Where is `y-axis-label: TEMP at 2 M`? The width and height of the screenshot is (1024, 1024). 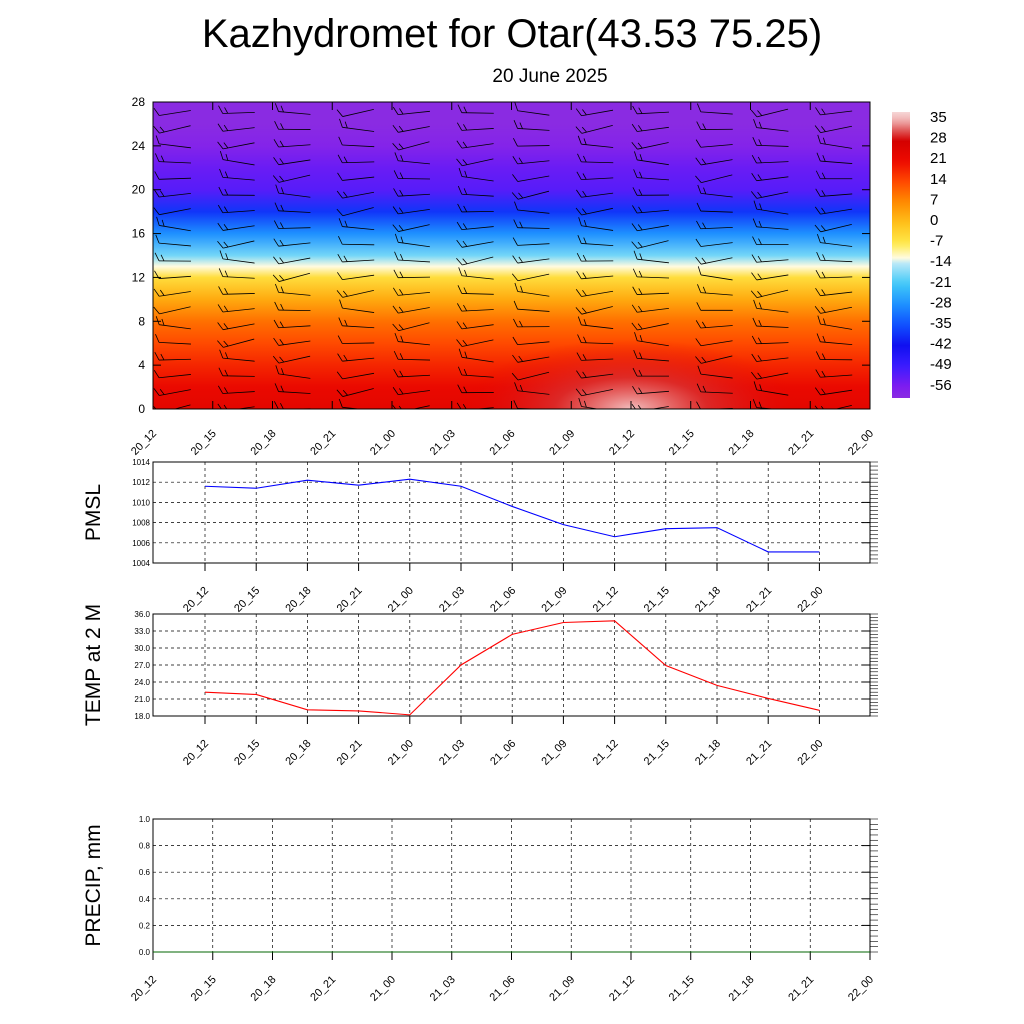
y-axis-label: TEMP at 2 M is located at coordinates (93, 665).